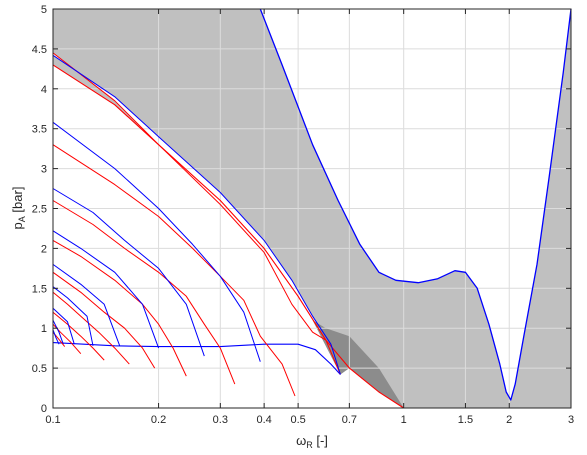  What do you see at coordinates (44, 329) in the screenshot?
I see `y-tick-label: 1` at bounding box center [44, 329].